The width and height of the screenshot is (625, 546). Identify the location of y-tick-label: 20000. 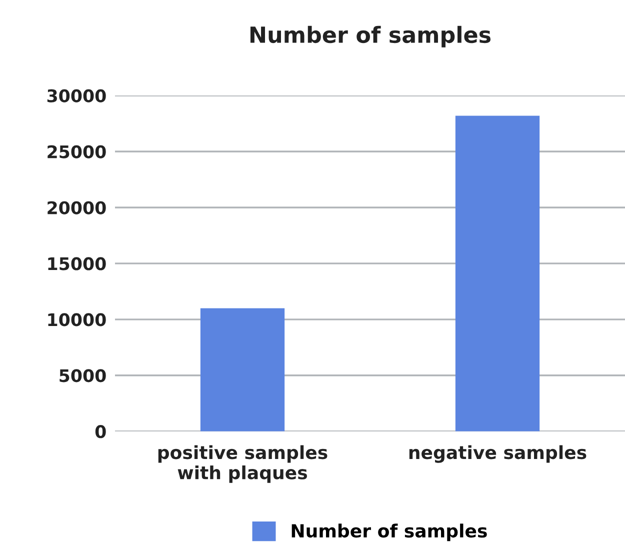
(77, 207).